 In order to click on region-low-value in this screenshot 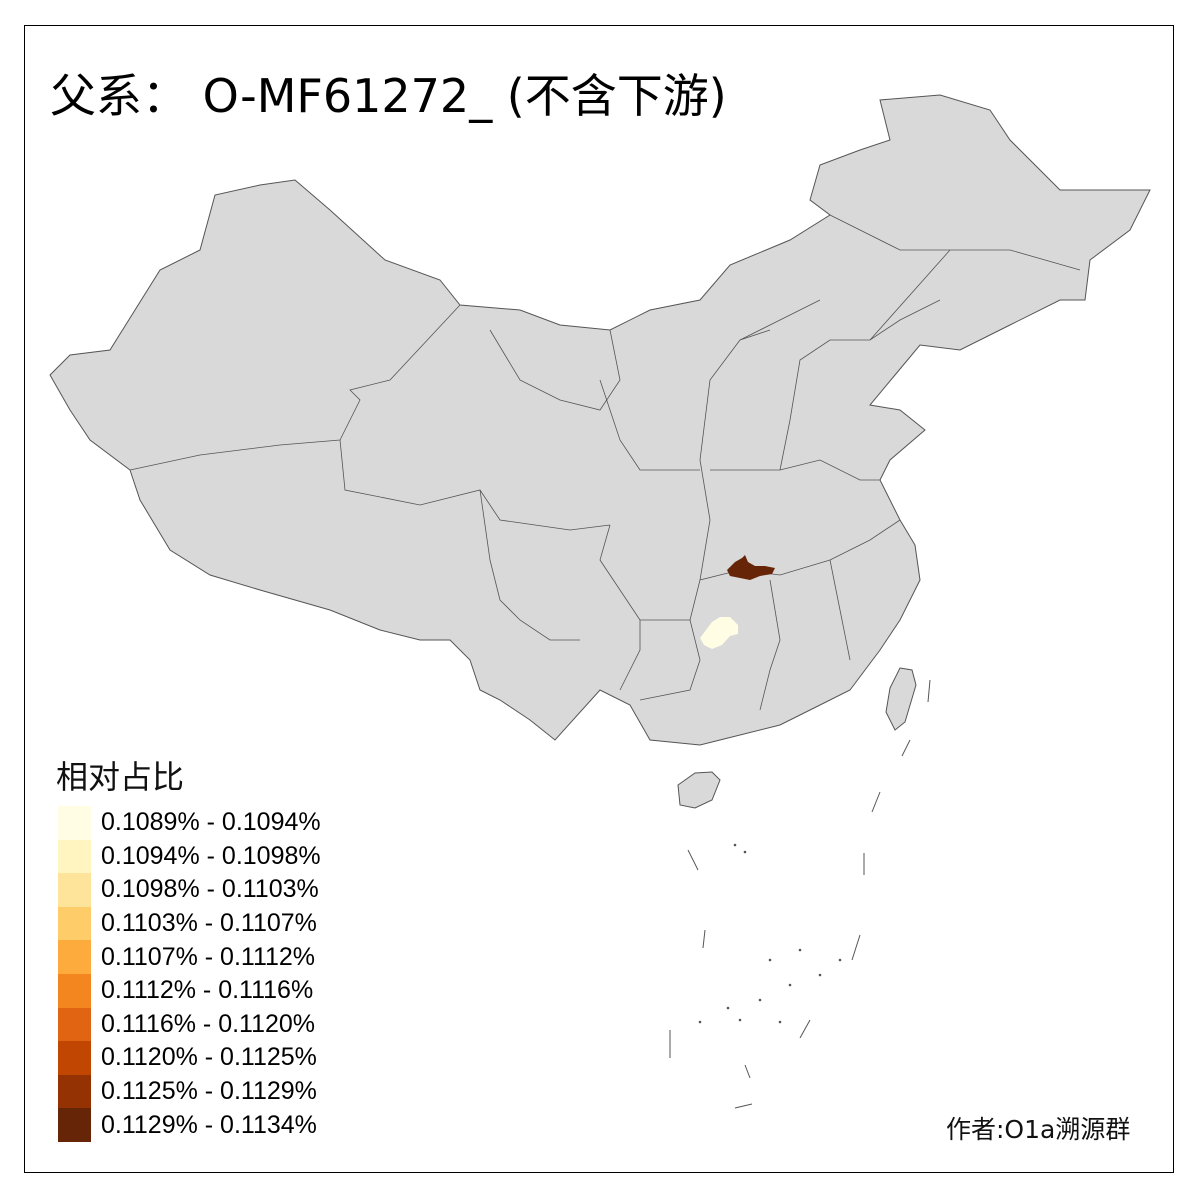, I will do `click(719, 633)`.